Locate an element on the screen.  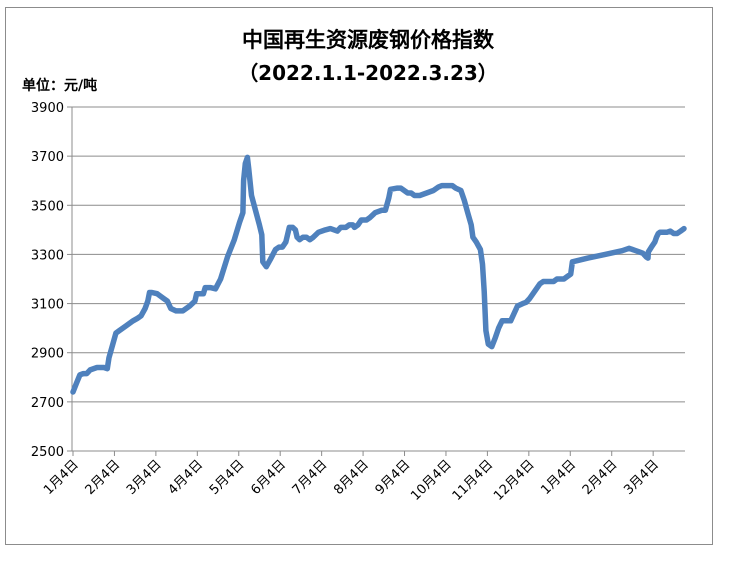
y-tick-label: 3100 is located at coordinates (47, 305).